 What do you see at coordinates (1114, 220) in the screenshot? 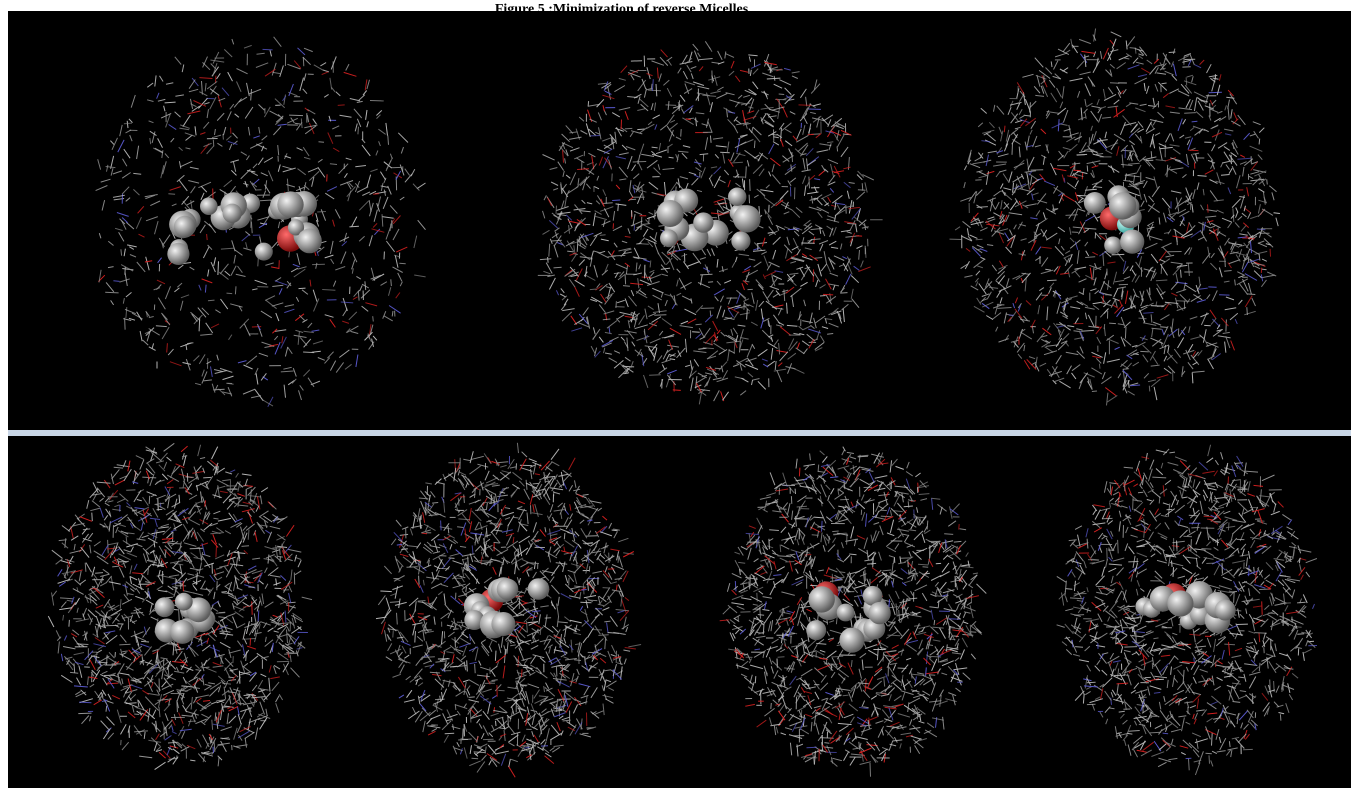
I see `micelle-3-drug-core` at bounding box center [1114, 220].